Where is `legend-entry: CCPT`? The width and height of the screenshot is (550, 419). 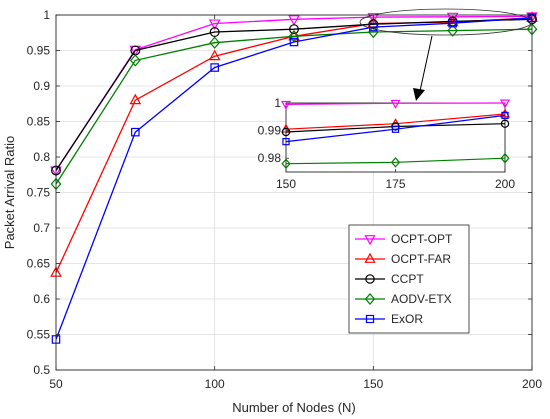 legend-entry: CCPT is located at coordinates (389, 279).